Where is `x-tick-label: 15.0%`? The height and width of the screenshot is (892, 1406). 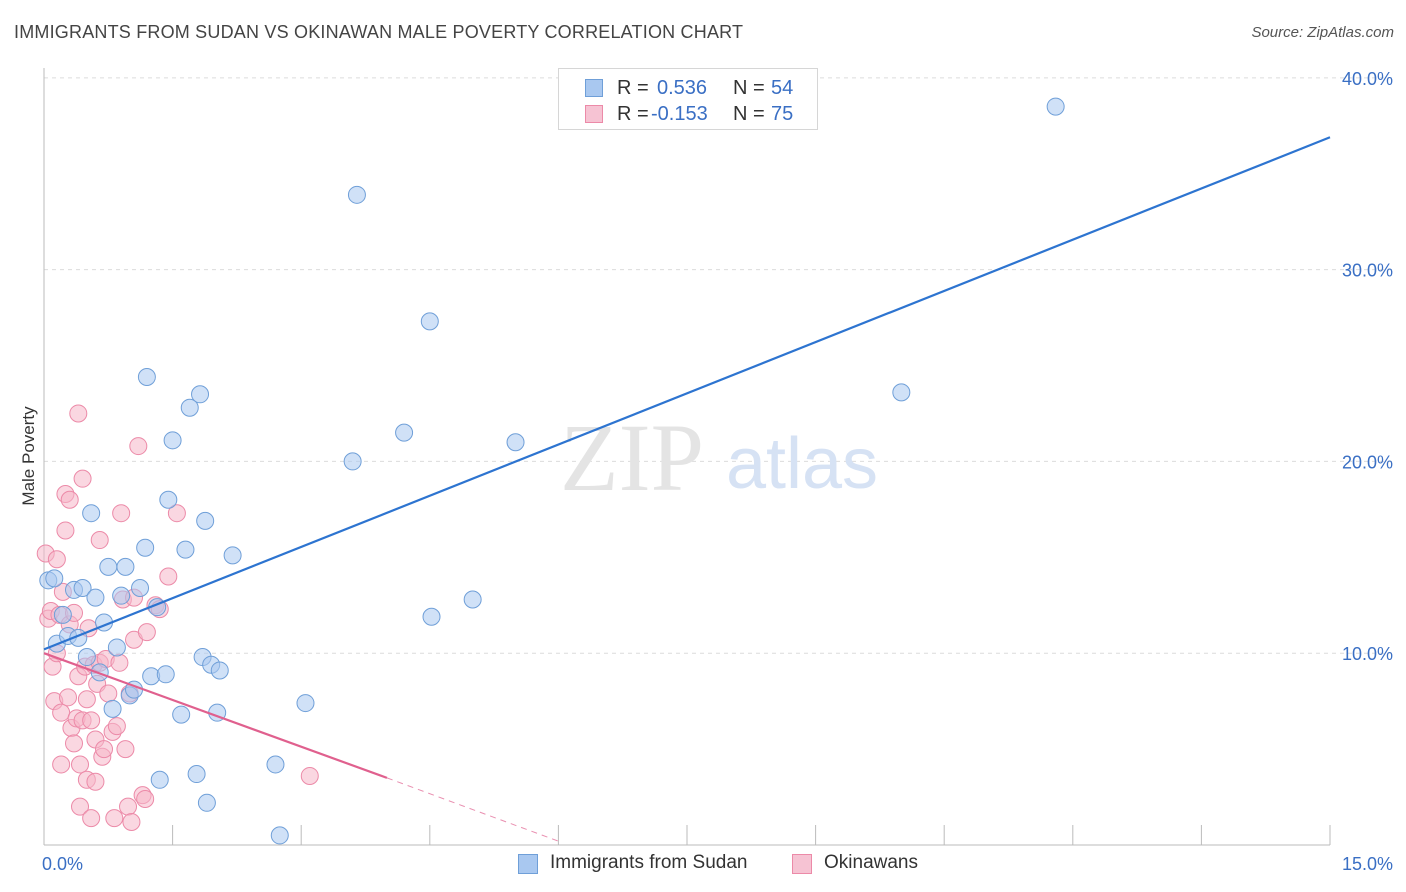 x-tick-label: 15.0% is located at coordinates (1367, 864).